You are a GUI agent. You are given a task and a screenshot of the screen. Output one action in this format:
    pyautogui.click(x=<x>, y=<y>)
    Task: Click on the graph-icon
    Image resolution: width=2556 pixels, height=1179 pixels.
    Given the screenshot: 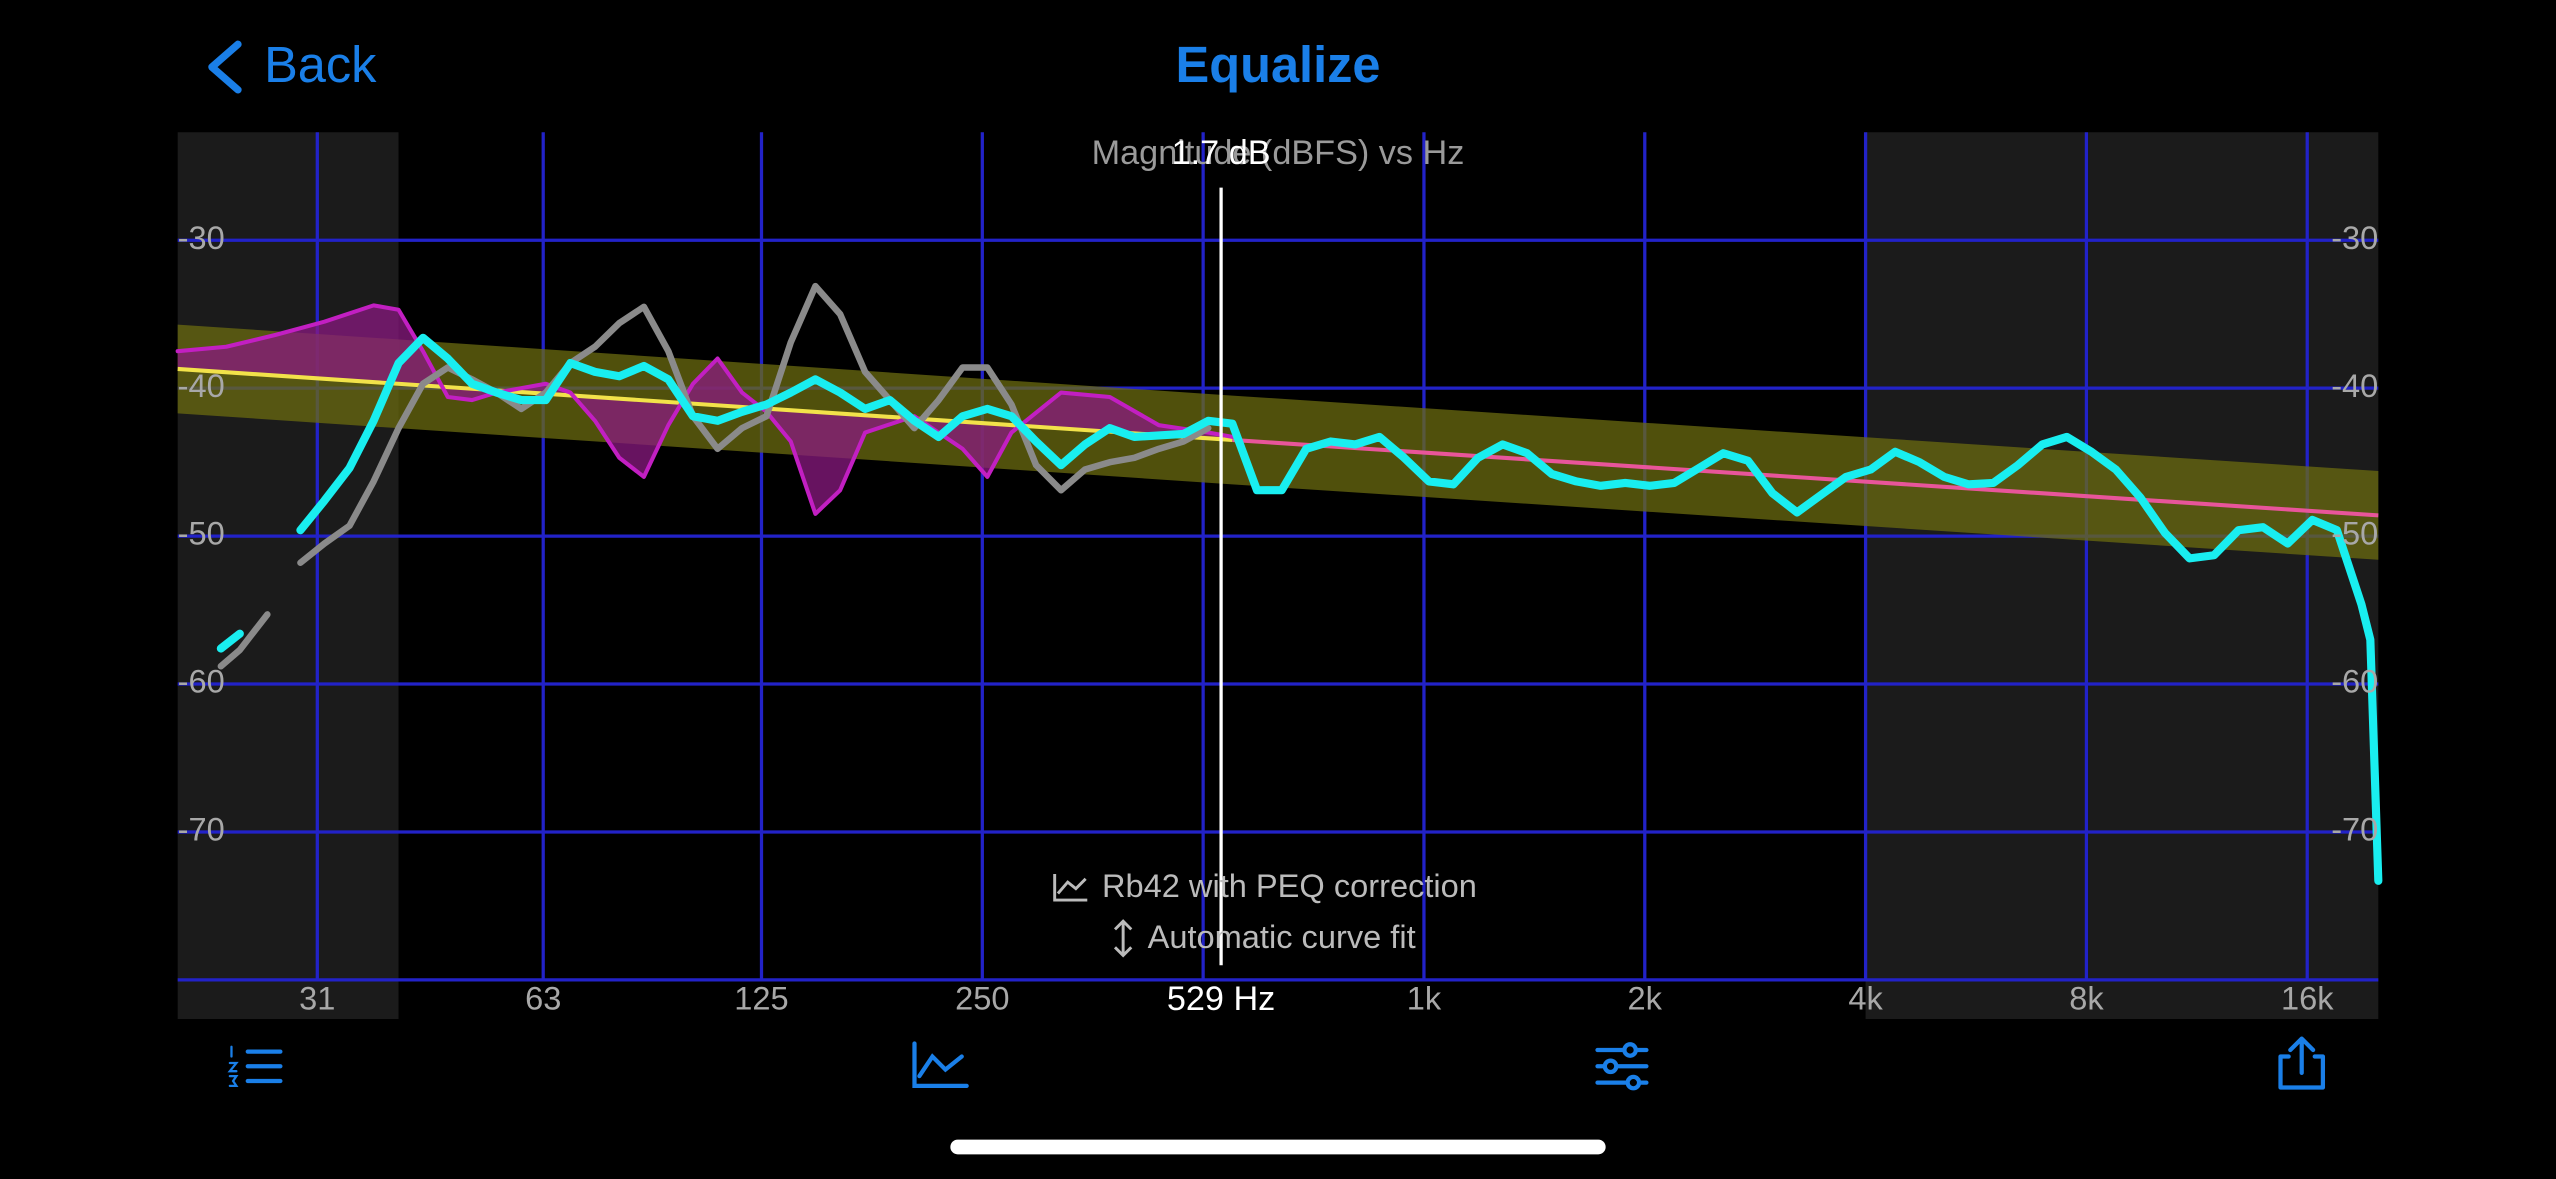 What is the action you would take?
    pyautogui.click(x=940, y=1064)
    